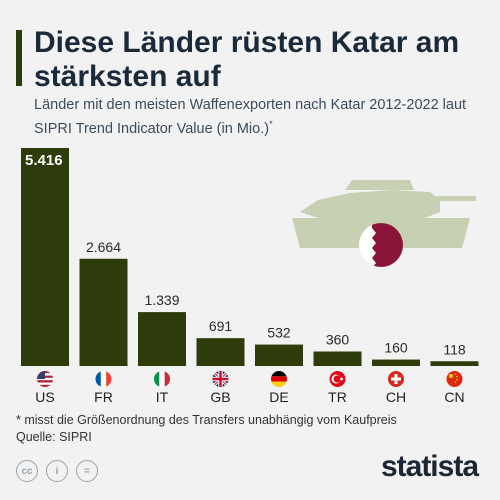 The image size is (500, 500). What do you see at coordinates (454, 397) in the screenshot?
I see `category-label-cn: CN` at bounding box center [454, 397].